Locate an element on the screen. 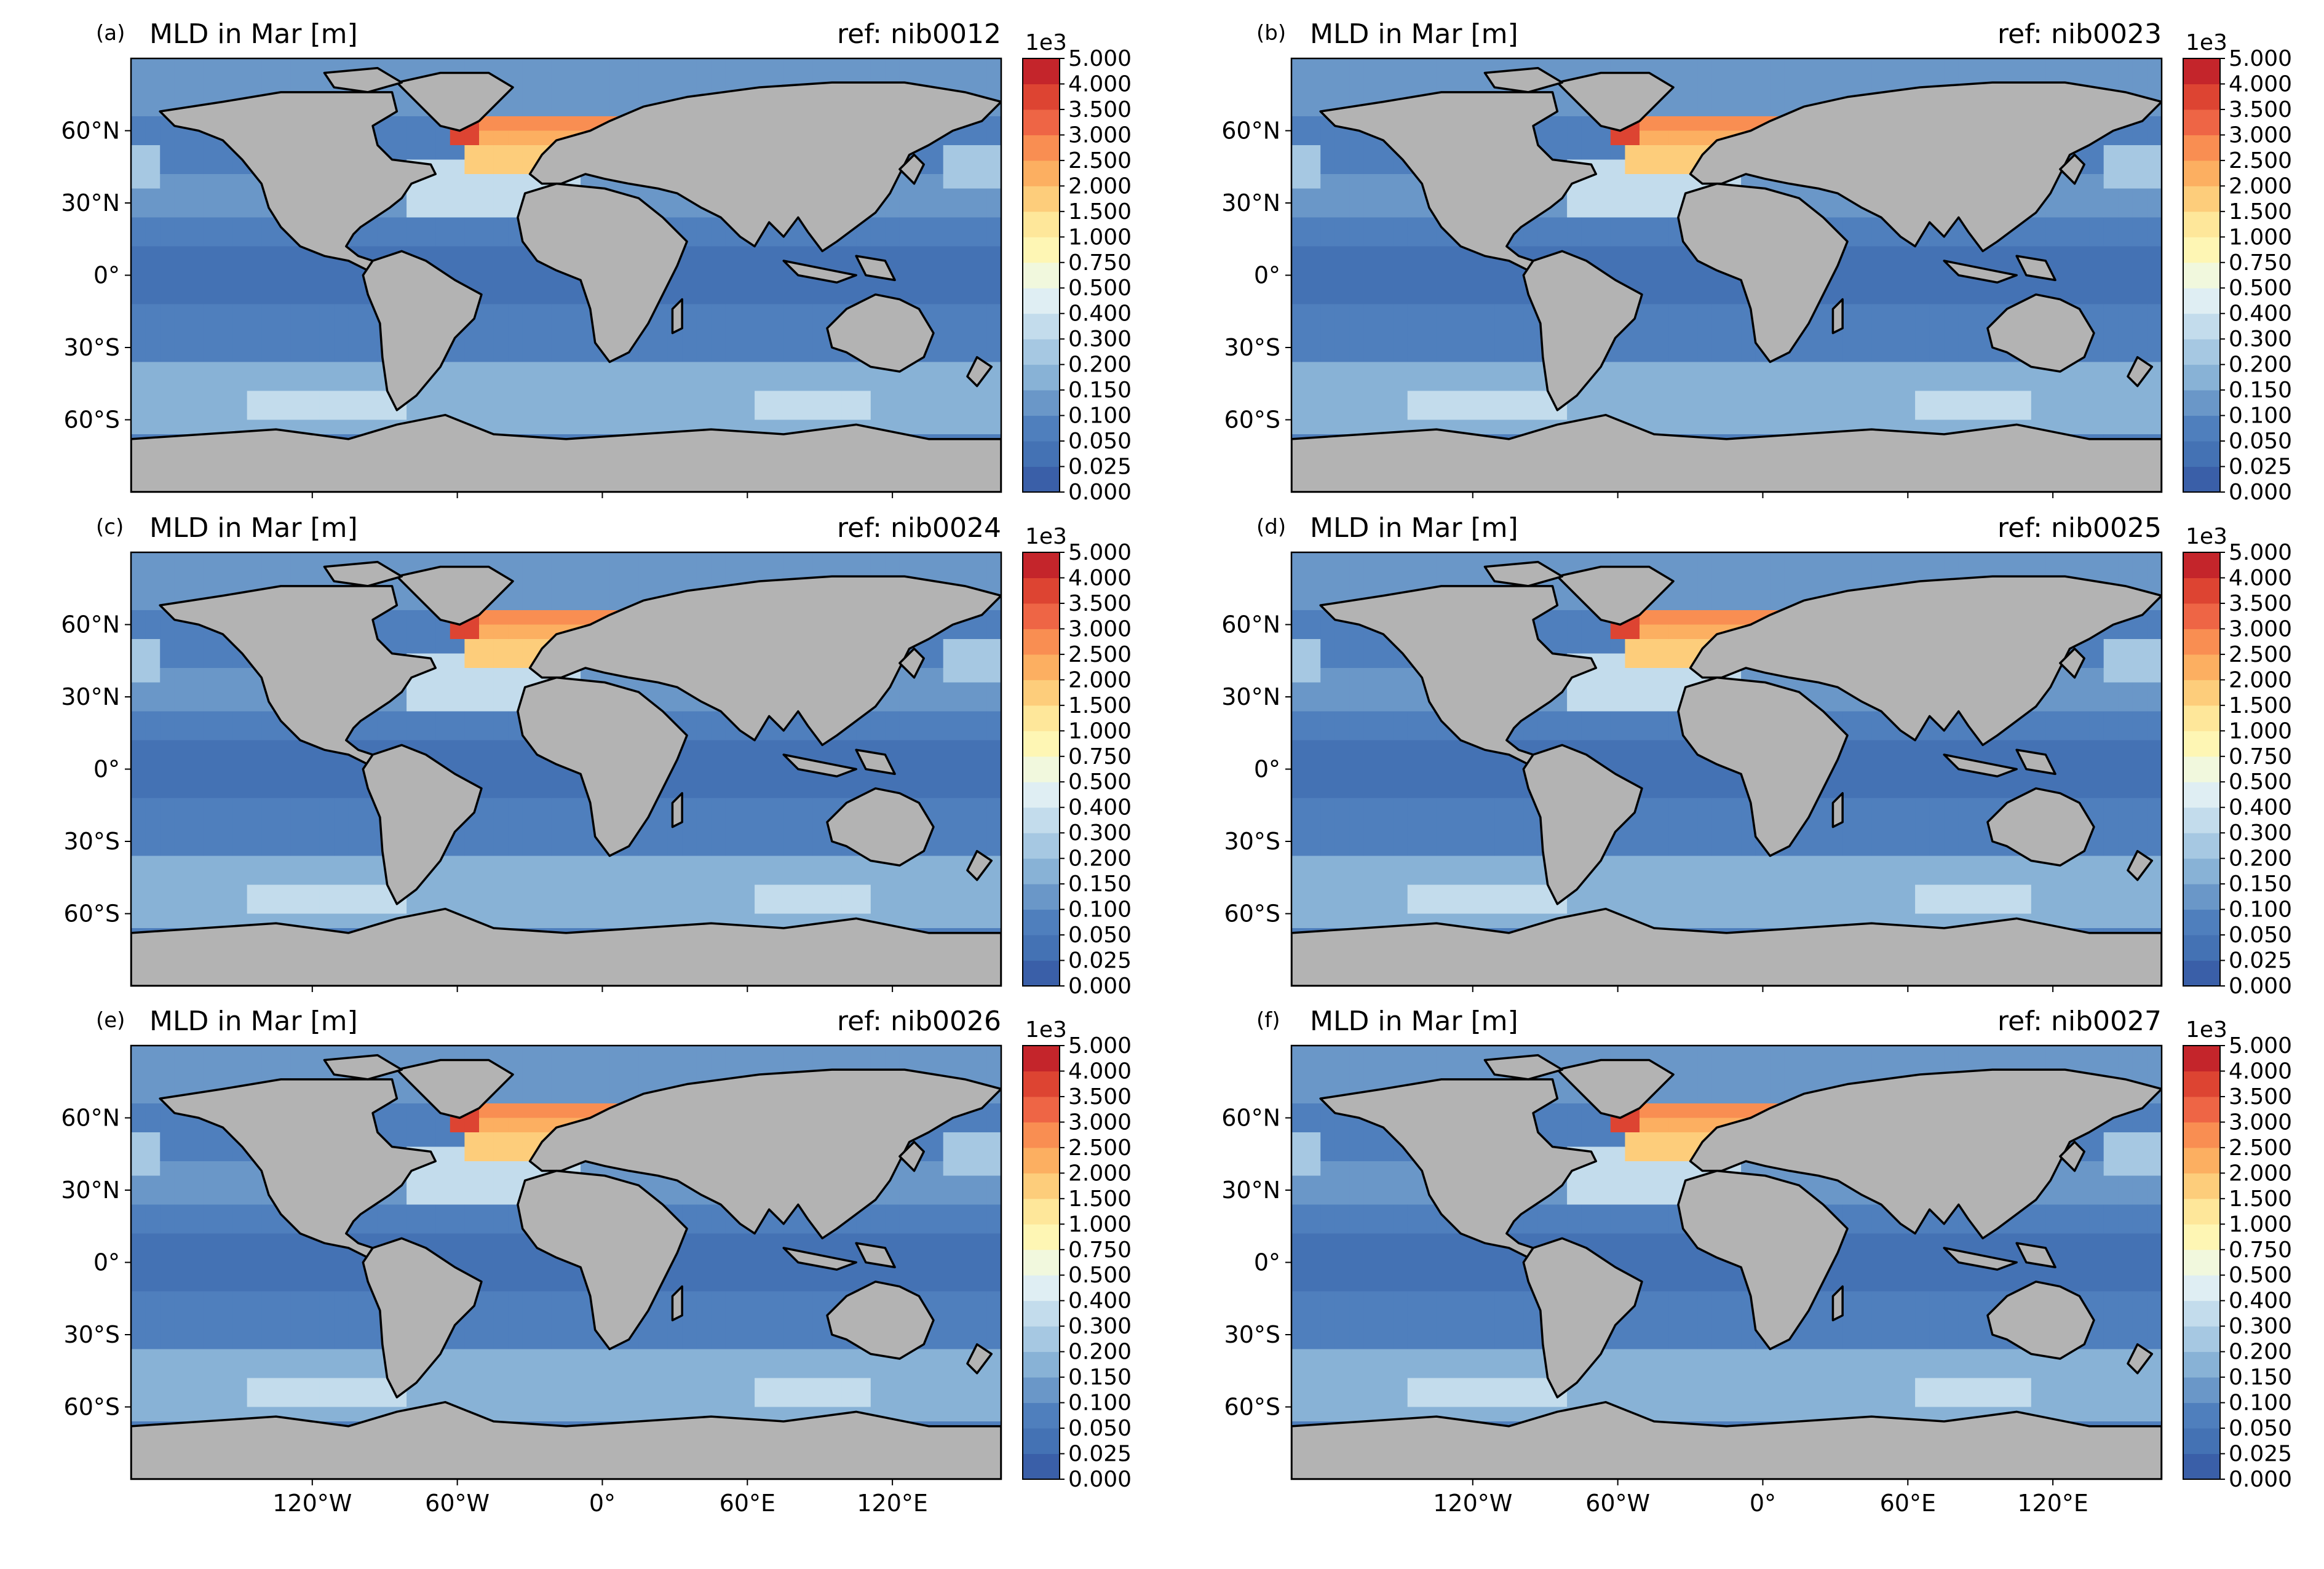 The width and height of the screenshot is (2324, 1569). y-tick-label: 60°N is located at coordinates (90, 624).